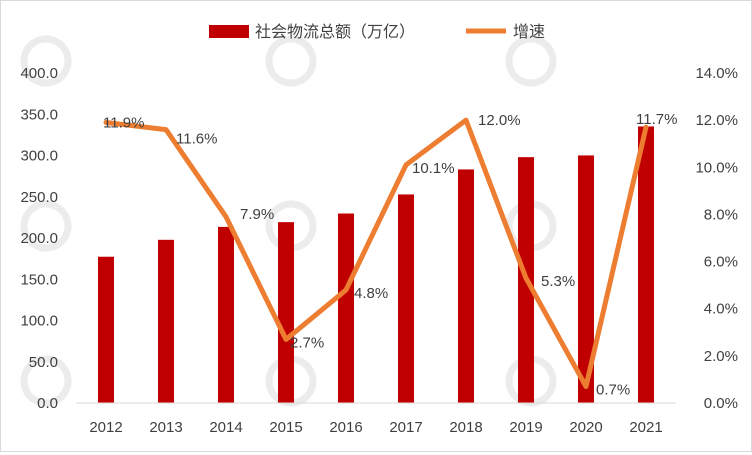 This screenshot has width=752, height=455. Describe the element at coordinates (229, 31) in the screenshot. I see `legend-swatch-bar` at that location.